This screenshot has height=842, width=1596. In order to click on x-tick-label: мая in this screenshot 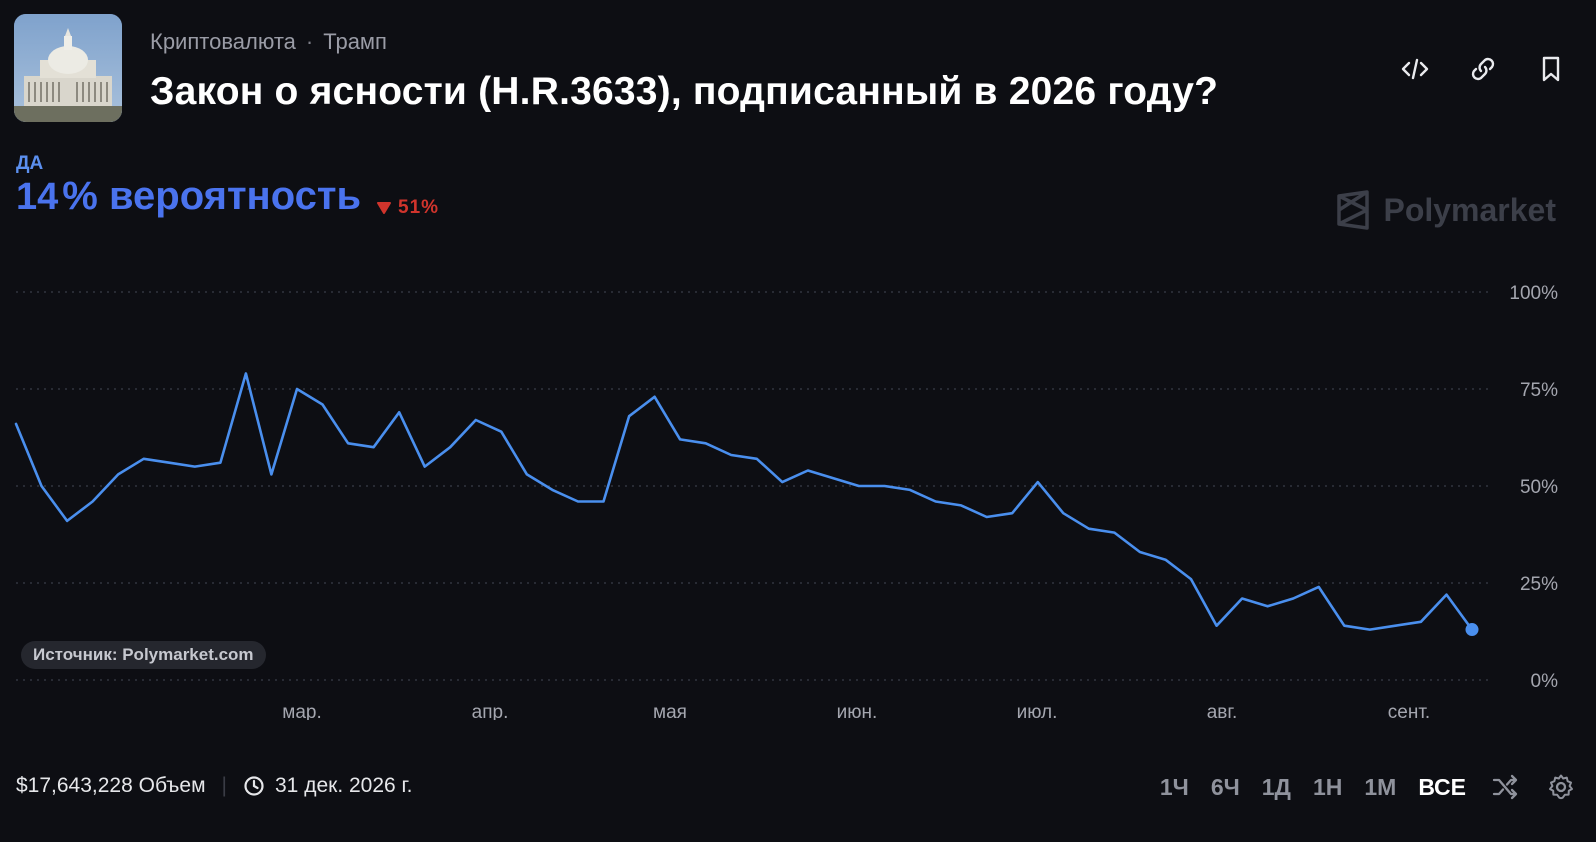, I will do `click(670, 711)`.